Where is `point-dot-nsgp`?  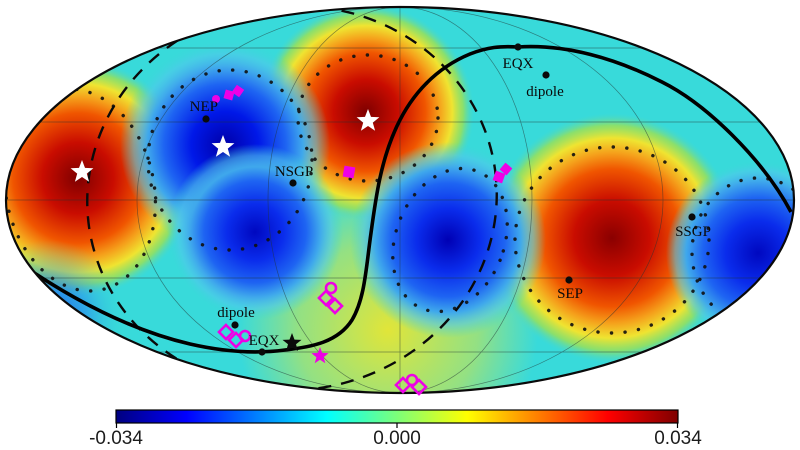
point-dot-nsgp is located at coordinates (293, 183).